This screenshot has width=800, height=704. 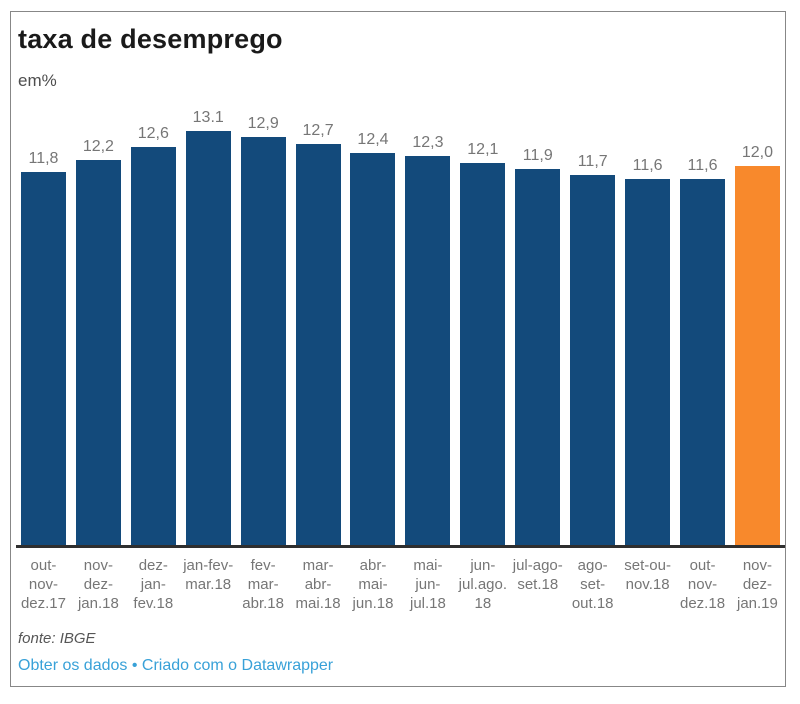 I want to click on bar-column: 12,9, so click(x=263, y=330).